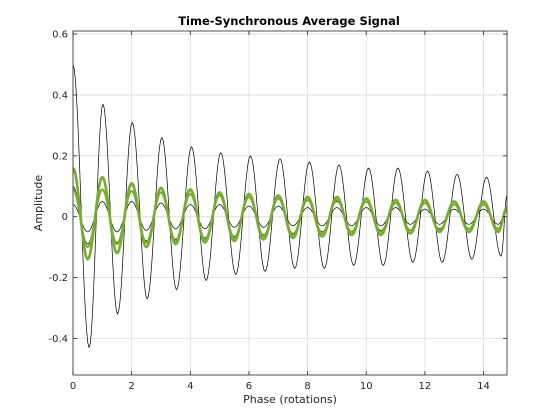 The image size is (560, 420). Describe the element at coordinates (73, 386) in the screenshot. I see `x-tick-label: 0` at that location.